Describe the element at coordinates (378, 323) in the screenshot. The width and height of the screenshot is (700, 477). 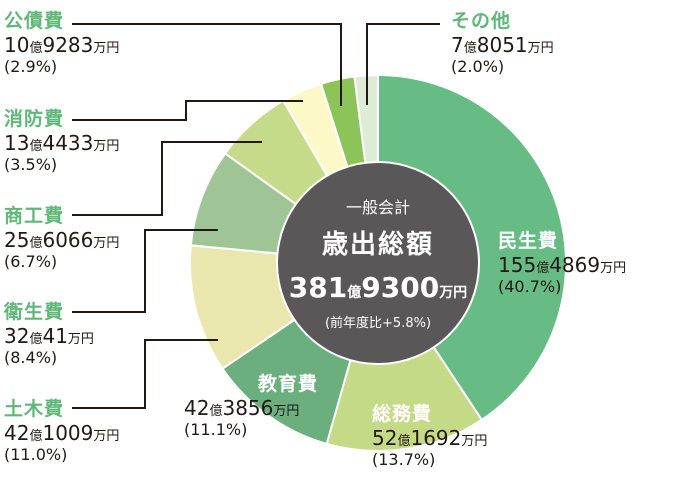
I see `center-change: (前年度比+5.8%)` at that location.